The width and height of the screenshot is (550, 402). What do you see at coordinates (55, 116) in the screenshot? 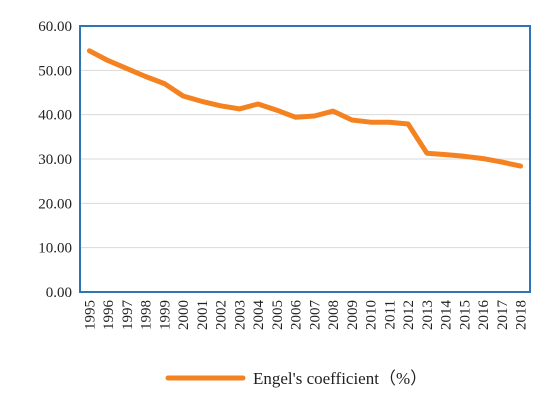
I see `y-tick-label: 40.00` at bounding box center [55, 116].